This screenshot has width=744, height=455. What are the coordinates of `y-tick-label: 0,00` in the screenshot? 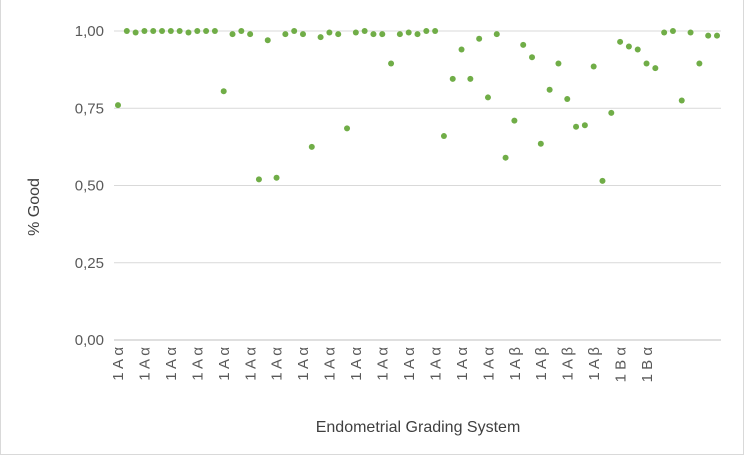 It's located at (89, 340).